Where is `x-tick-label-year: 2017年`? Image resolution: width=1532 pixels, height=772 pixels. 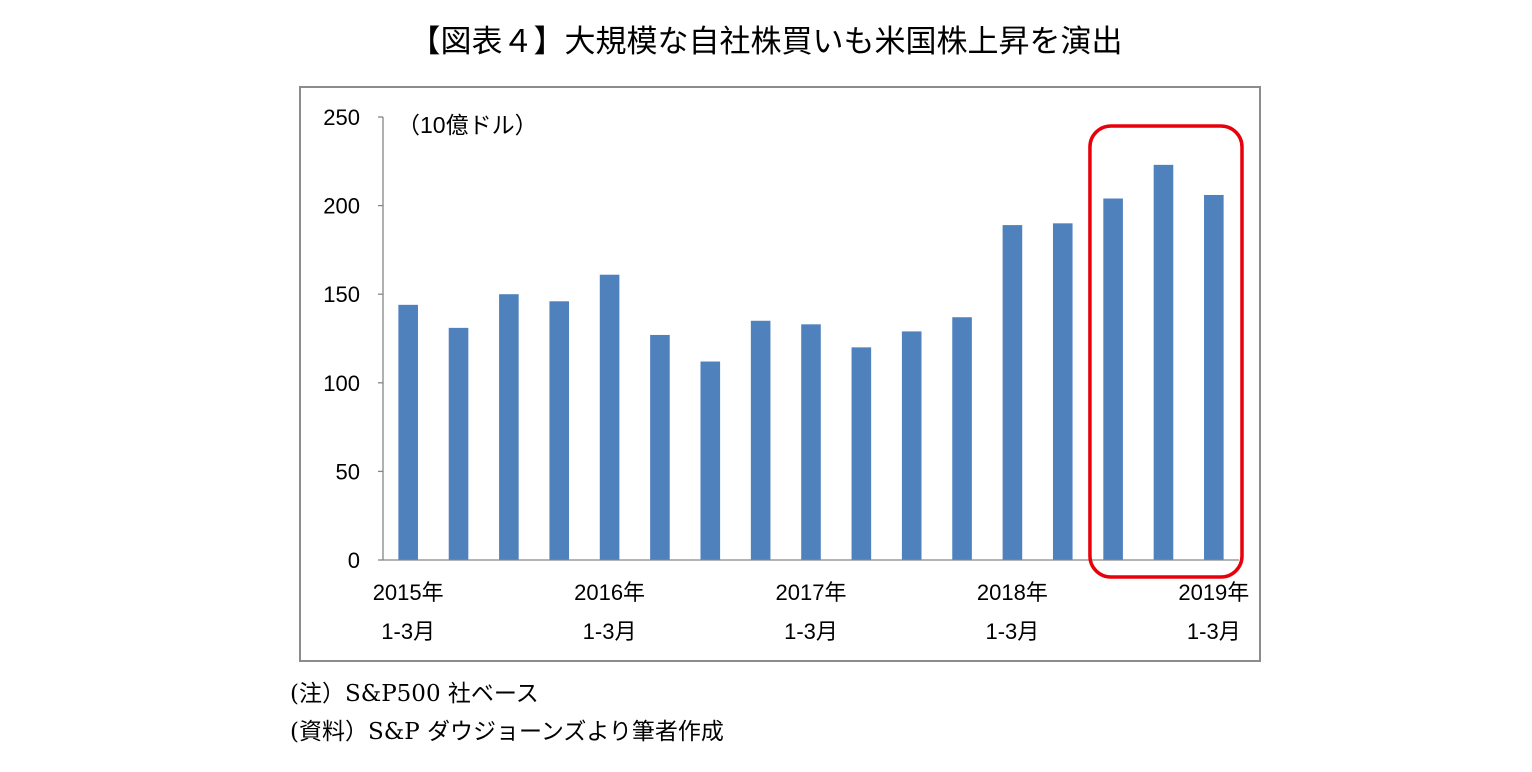 x-tick-label-year: 2017年 is located at coordinates (811, 592).